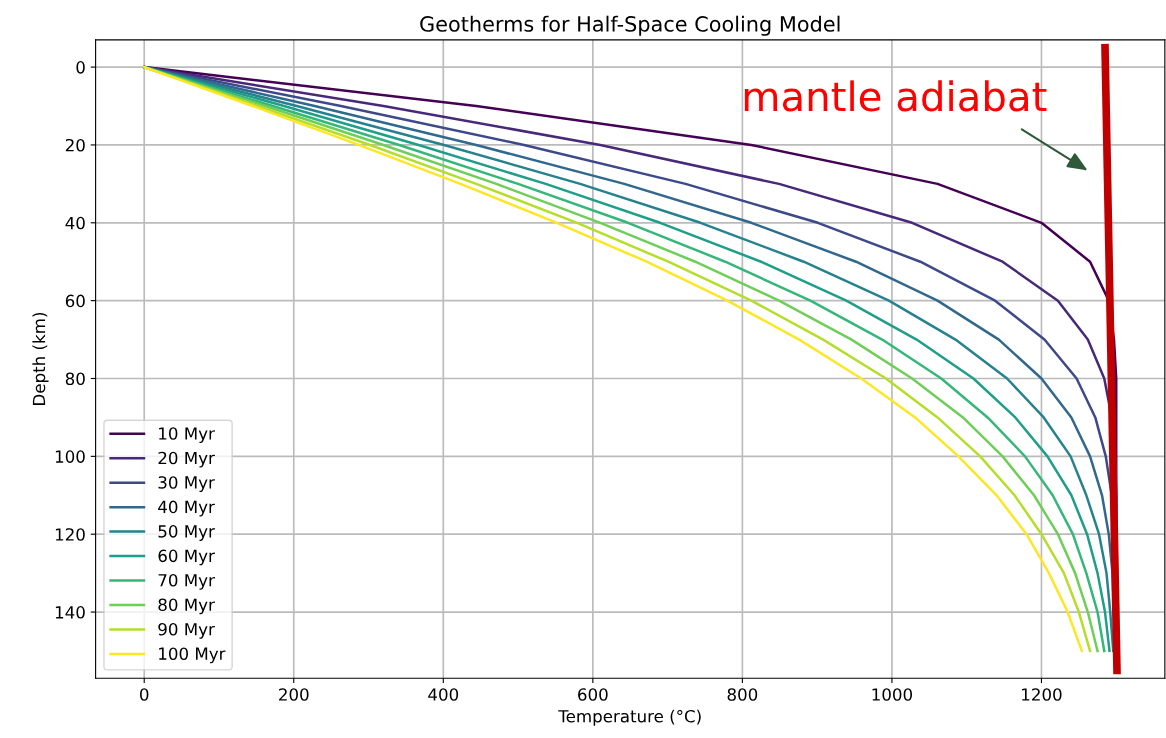  What do you see at coordinates (895, 96) in the screenshot?
I see `annotation: mantle adiabat` at bounding box center [895, 96].